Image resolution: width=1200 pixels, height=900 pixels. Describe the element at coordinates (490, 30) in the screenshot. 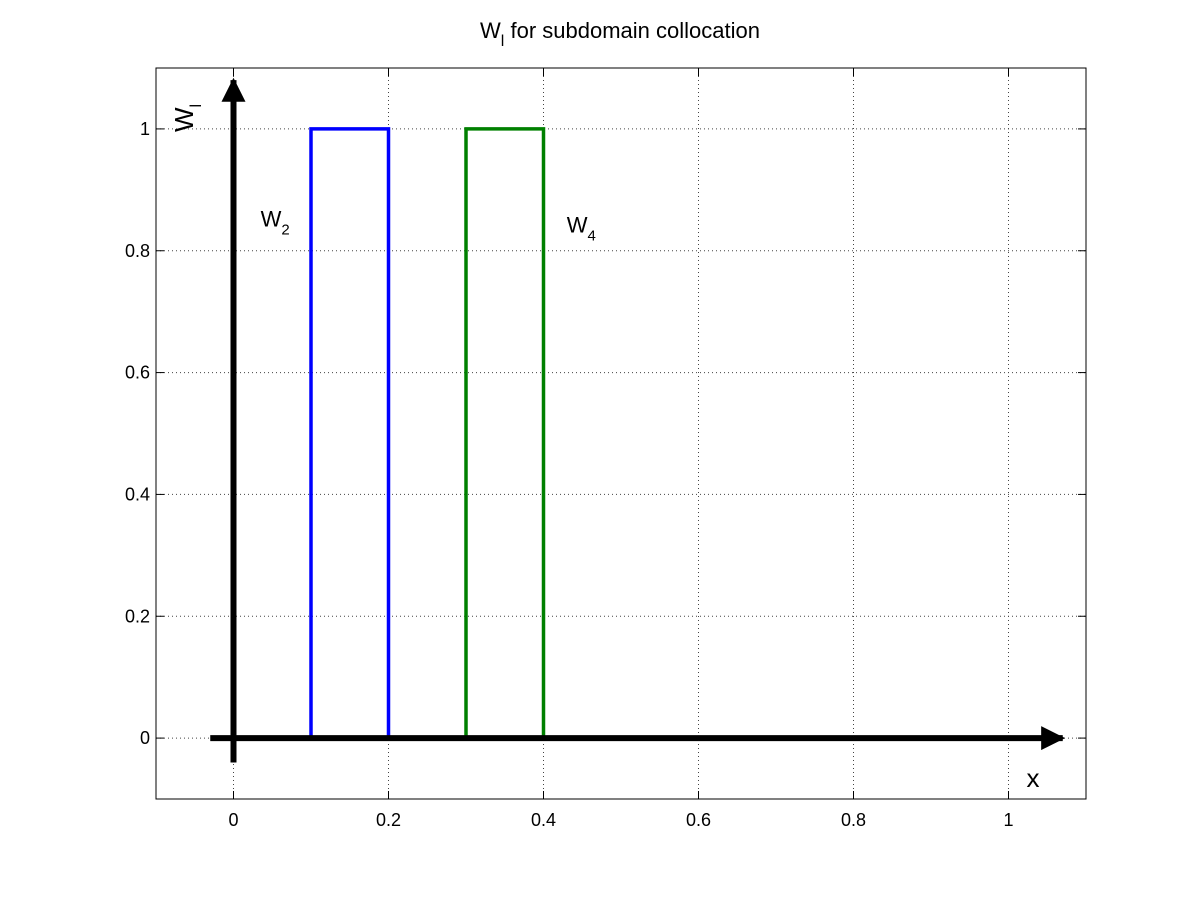

I see `chart-title-main: W` at that location.